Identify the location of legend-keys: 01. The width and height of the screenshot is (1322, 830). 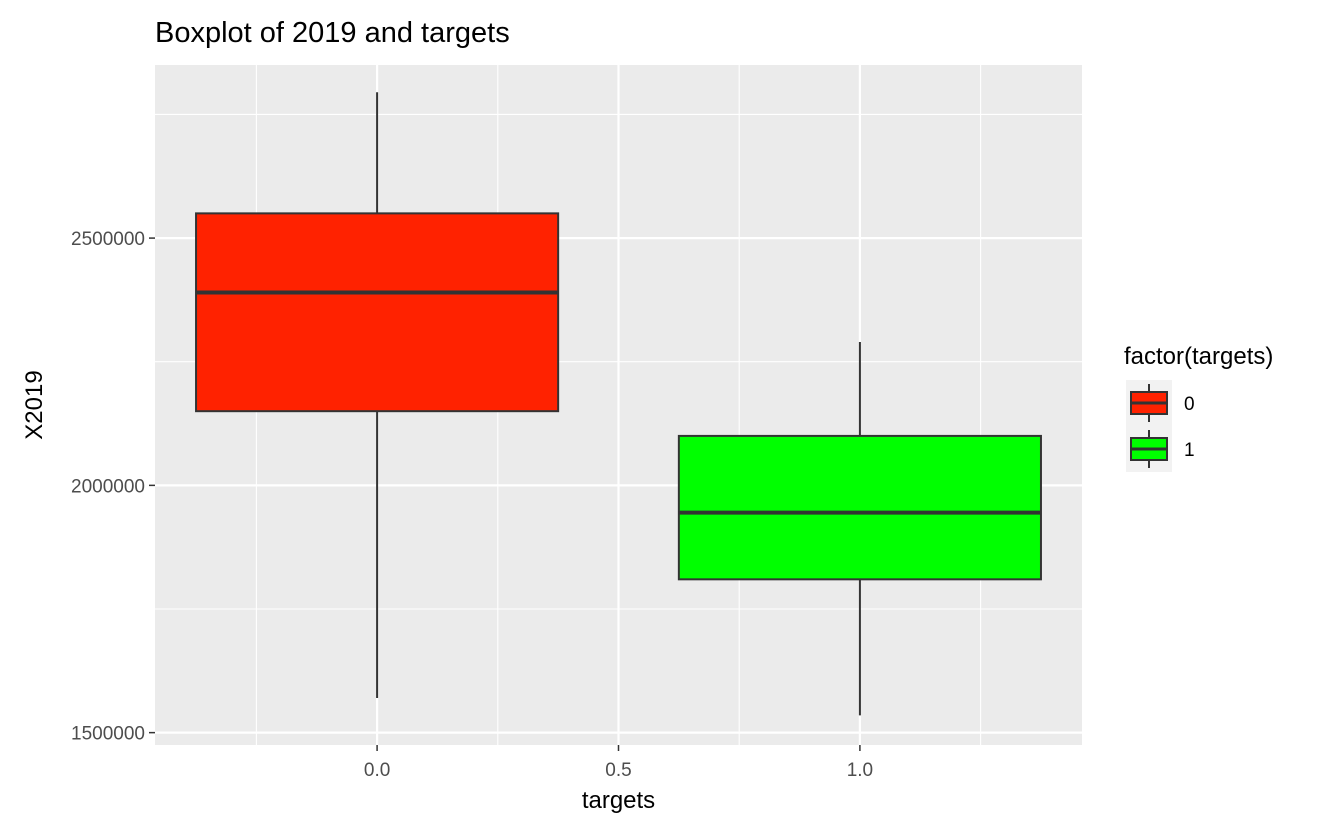
(1160, 426).